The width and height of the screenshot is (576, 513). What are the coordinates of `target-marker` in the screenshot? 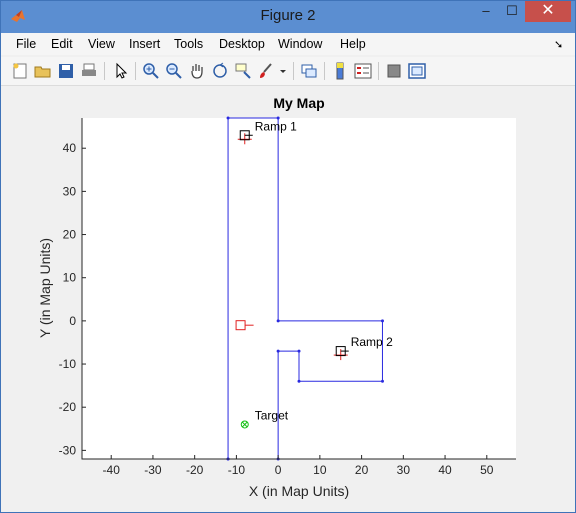 It's located at (244, 424).